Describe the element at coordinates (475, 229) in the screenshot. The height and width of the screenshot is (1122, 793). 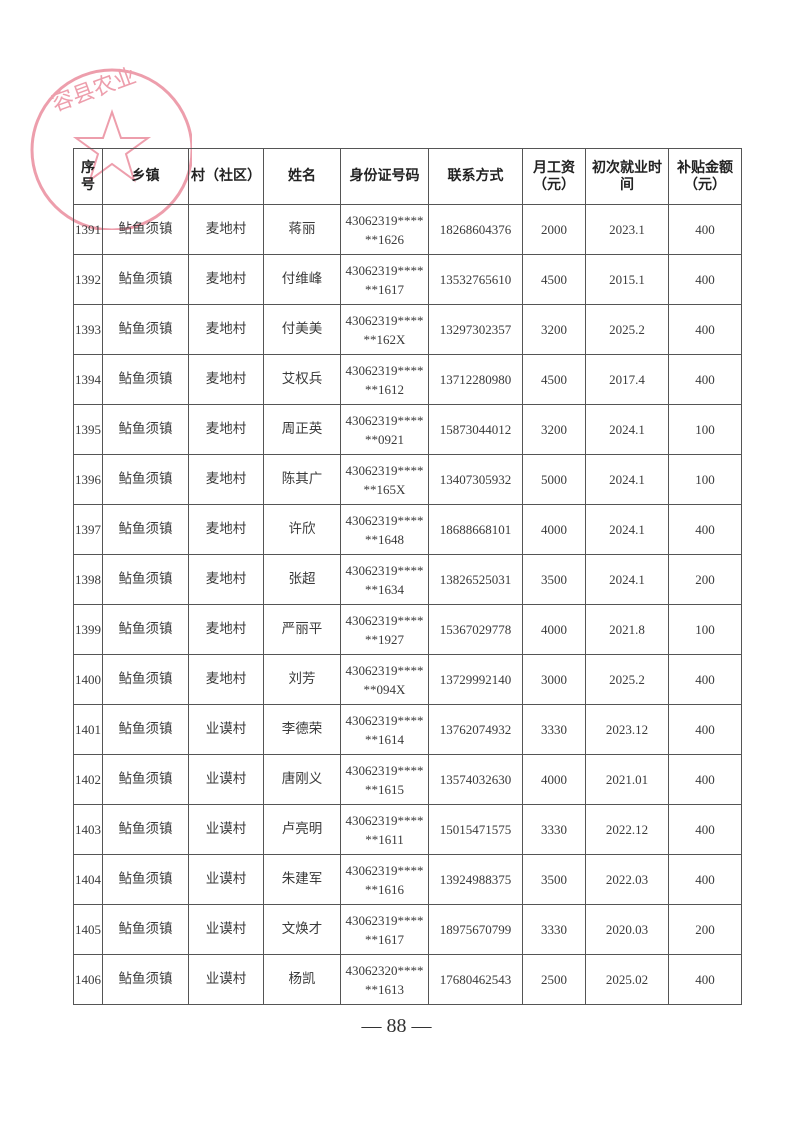
I see `cell-contact: 18268604376` at that location.